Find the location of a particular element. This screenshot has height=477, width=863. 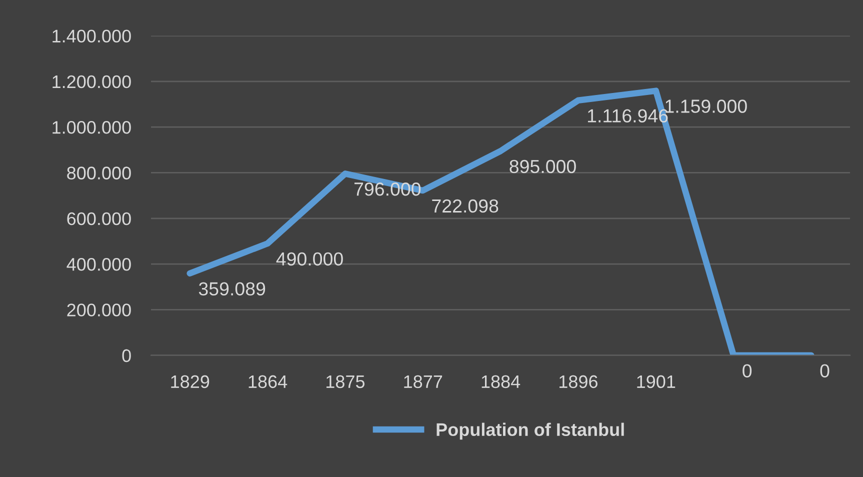

x-tick-label: 1896 is located at coordinates (579, 381).